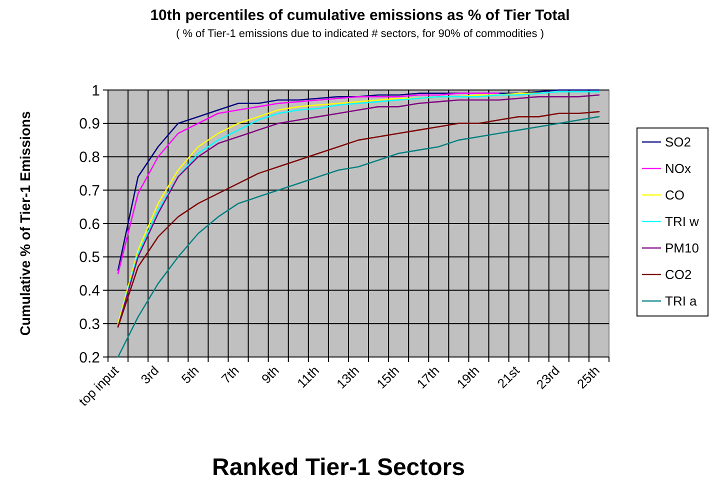 This screenshot has width=723, height=493. Describe the element at coordinates (468, 377) in the screenshot. I see `x-tick-label: 19th` at that location.